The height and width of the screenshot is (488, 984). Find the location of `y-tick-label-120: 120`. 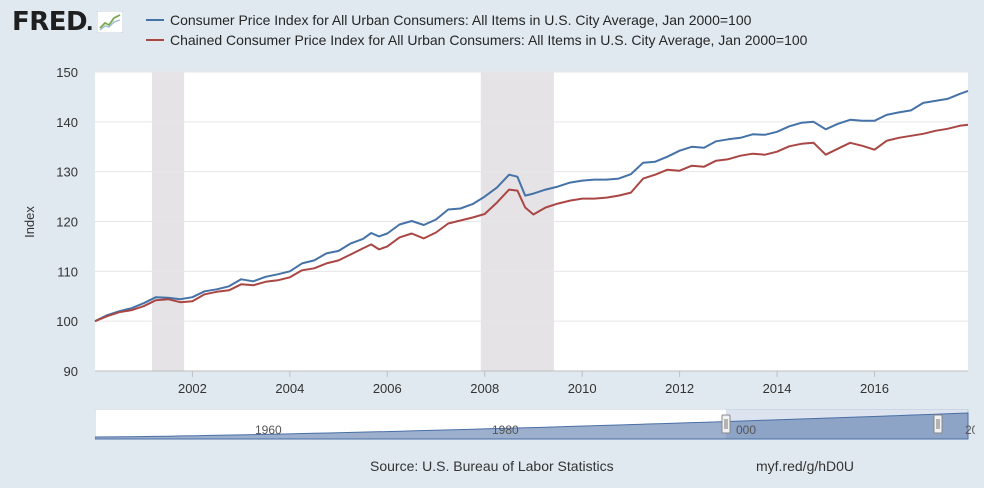

y-tick-label-120: 120 is located at coordinates (67, 222).